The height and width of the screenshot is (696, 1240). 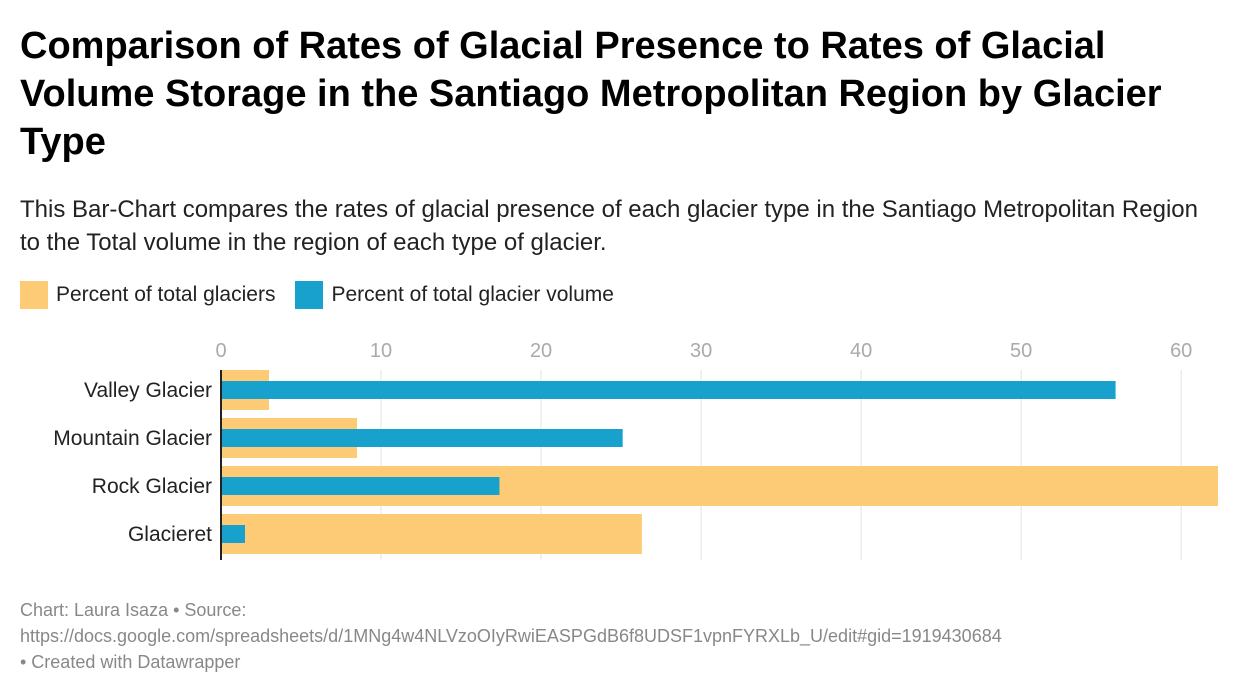 I want to click on x-tick-label: 30, so click(x=701, y=351).